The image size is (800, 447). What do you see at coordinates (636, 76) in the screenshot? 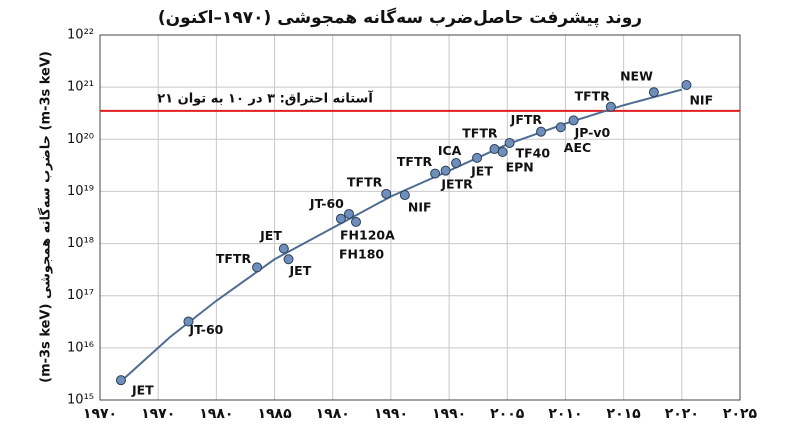
I see `point-label: NEW` at bounding box center [636, 76].